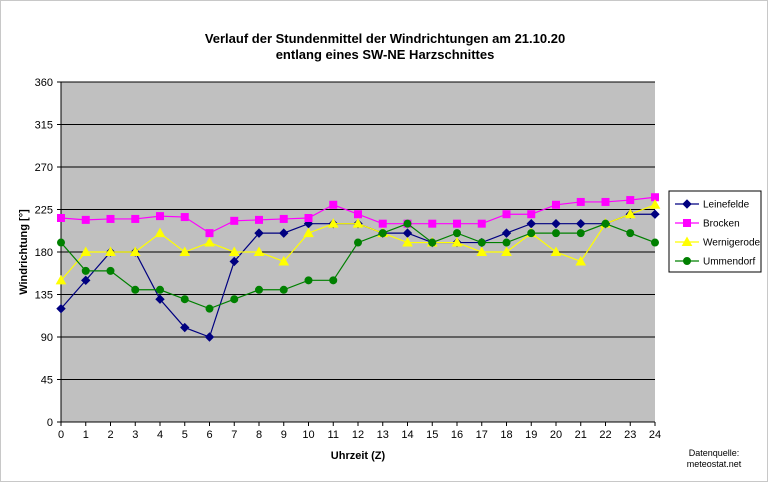 This screenshot has height=483, width=768. Describe the element at coordinates (358, 435) in the screenshot. I see `x-tick-label: 12` at that location.